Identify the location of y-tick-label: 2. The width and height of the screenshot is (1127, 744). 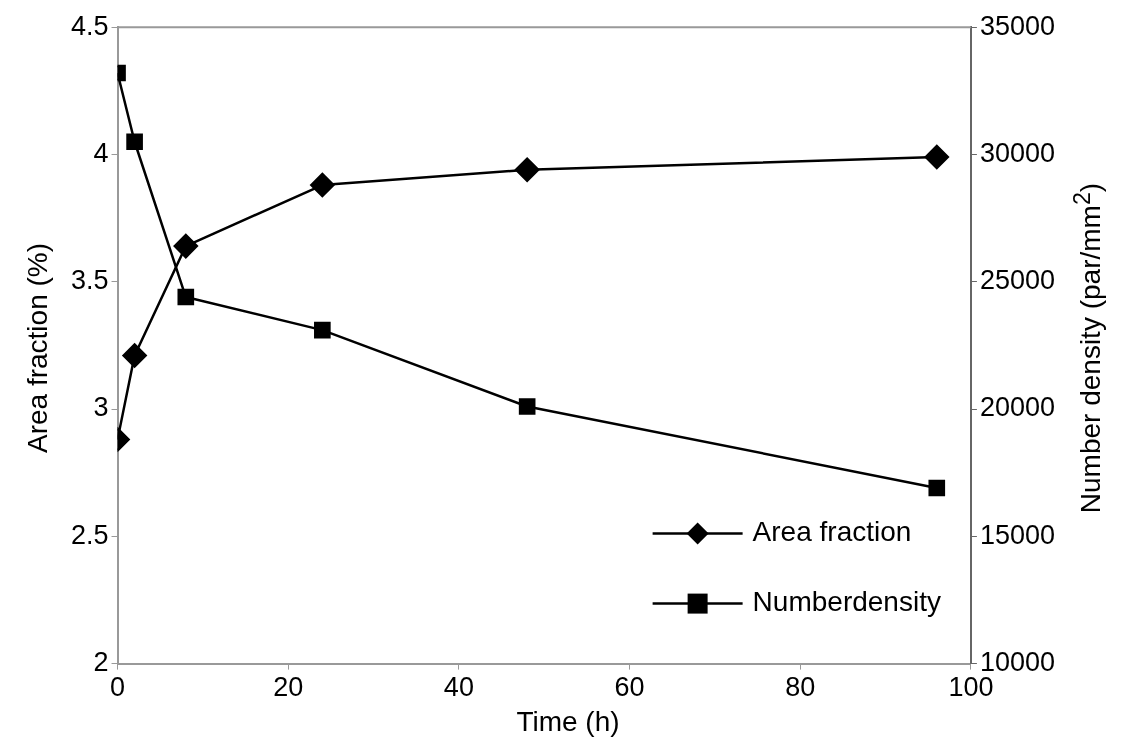
(101, 662).